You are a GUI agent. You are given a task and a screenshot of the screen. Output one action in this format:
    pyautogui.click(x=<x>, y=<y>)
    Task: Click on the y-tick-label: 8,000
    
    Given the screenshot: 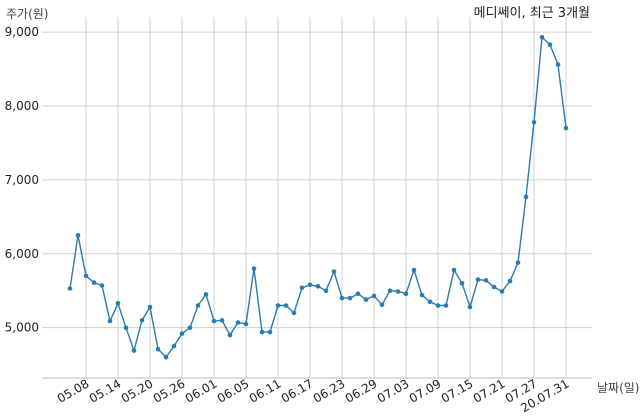 What is the action you would take?
    pyautogui.click(x=22, y=106)
    